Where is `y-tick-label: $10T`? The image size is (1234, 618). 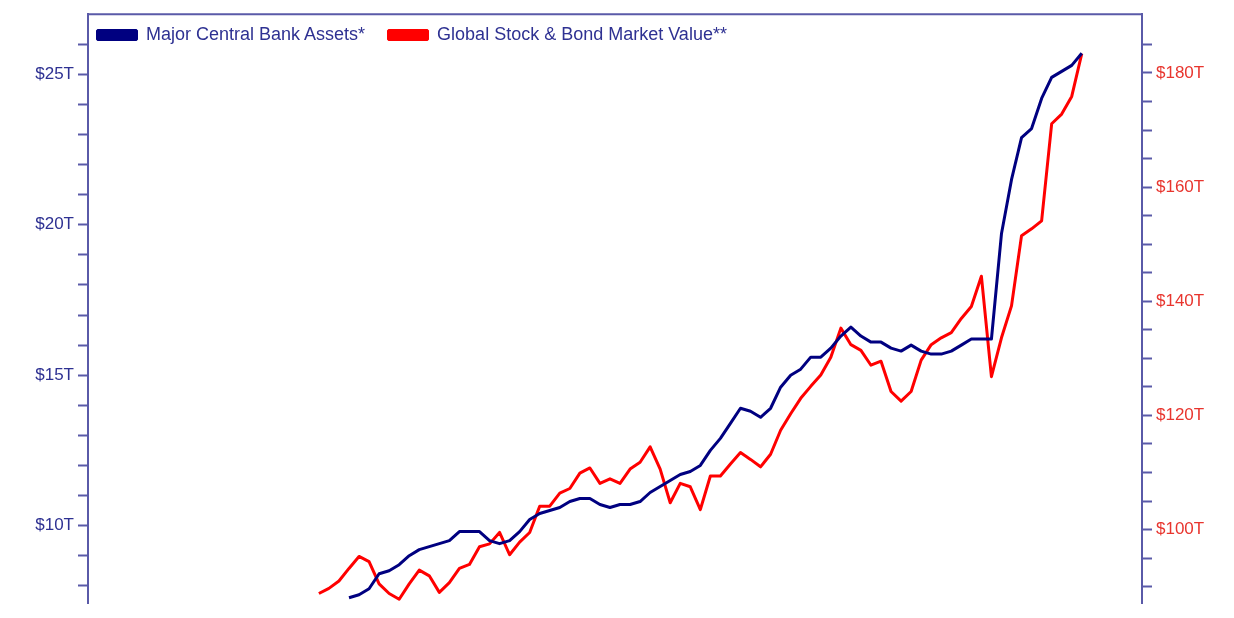 y-tick-label: $10T is located at coordinates (54, 525).